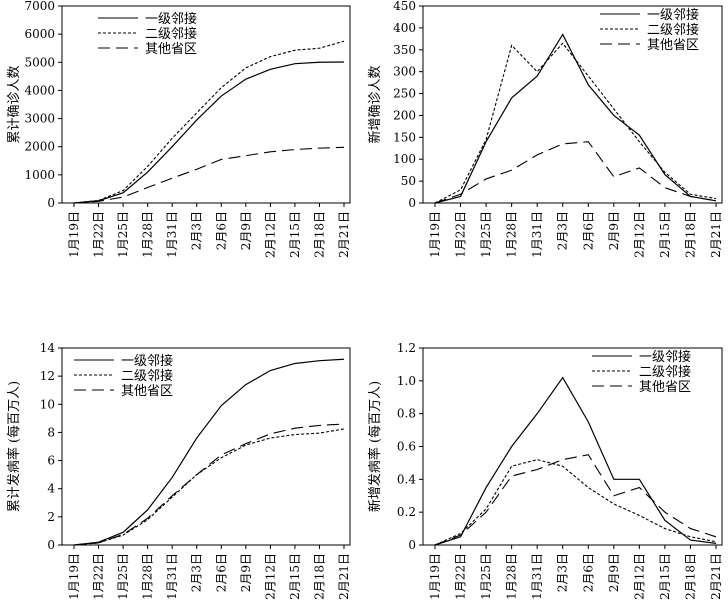 This screenshot has width=728, height=612. I want to click on y-tick-label: 50, so click(408, 181).